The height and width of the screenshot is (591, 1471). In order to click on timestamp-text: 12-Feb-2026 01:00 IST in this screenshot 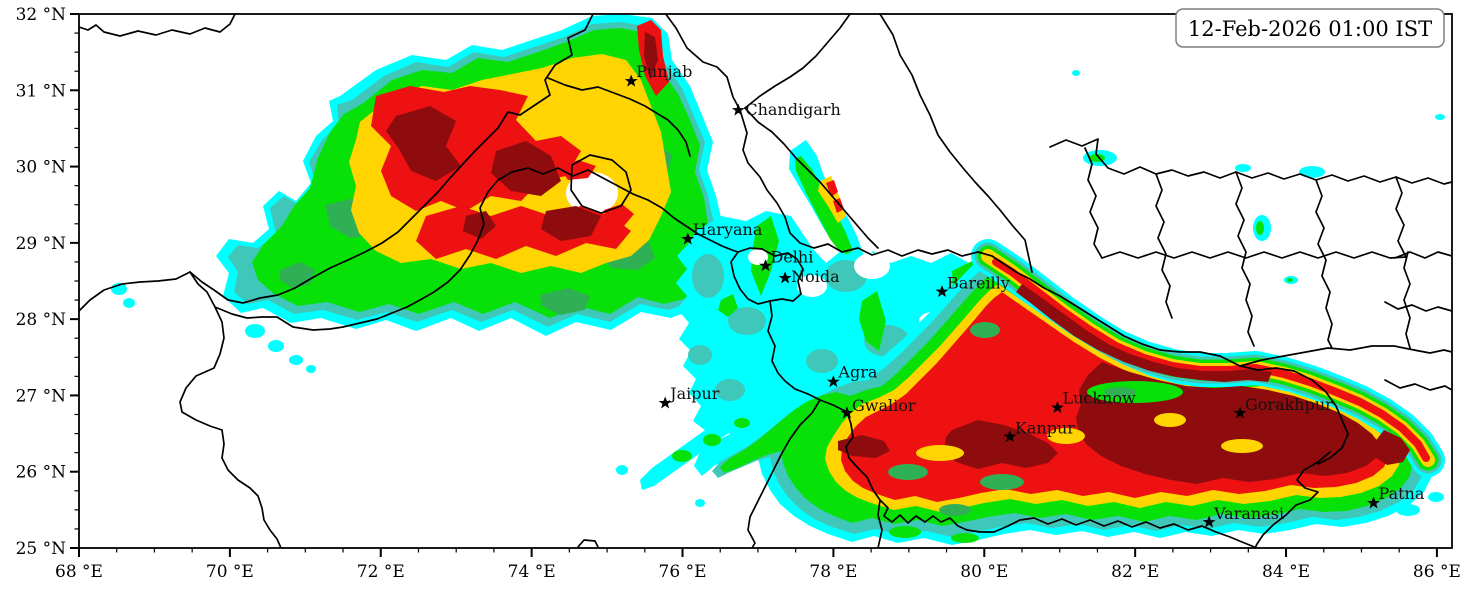, I will do `click(1310, 29)`.